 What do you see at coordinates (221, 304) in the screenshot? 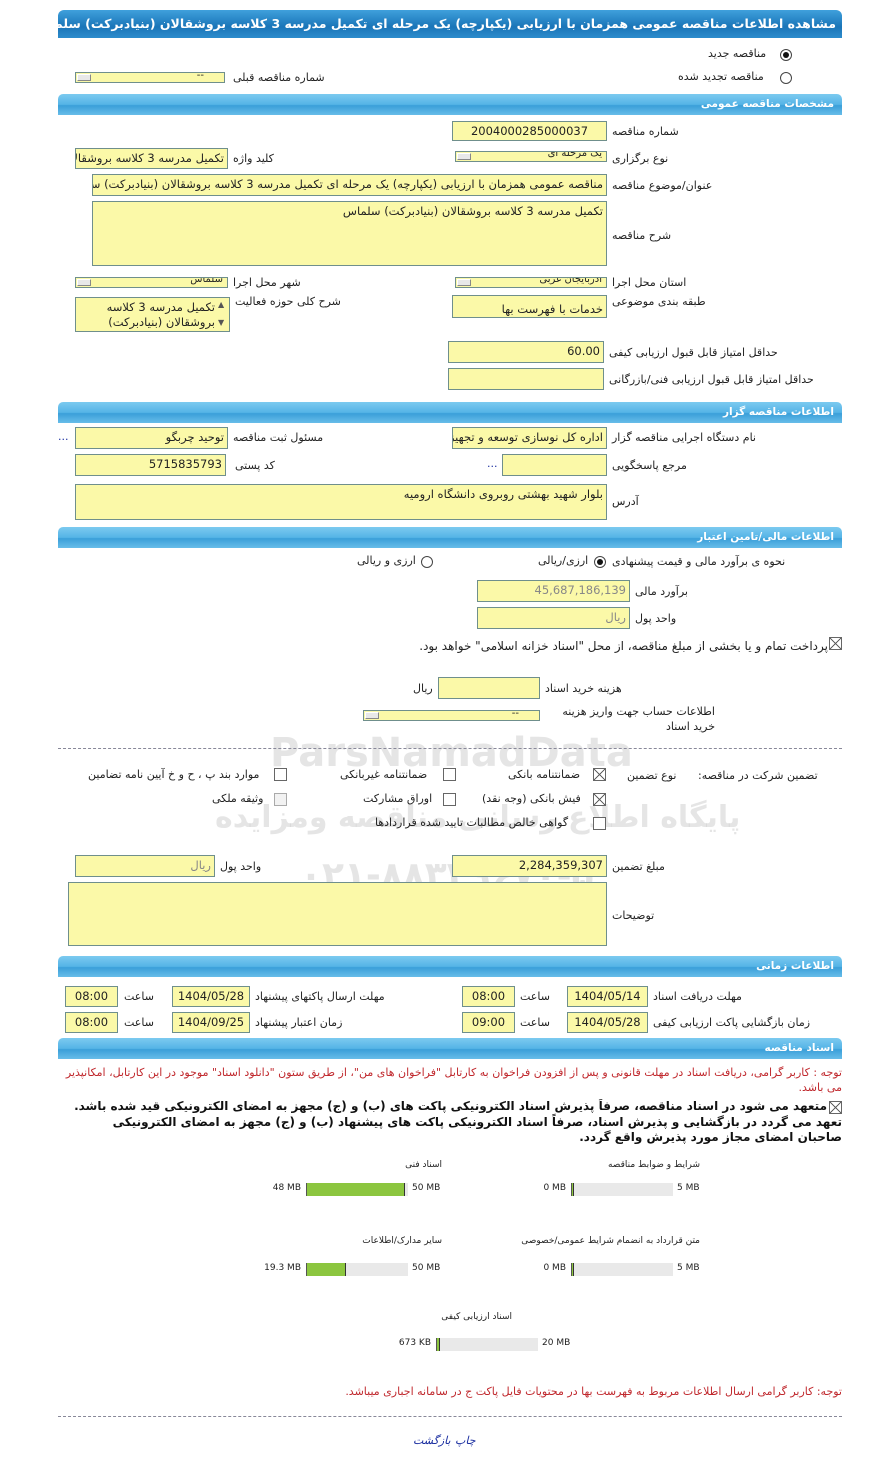
I see `scroll-up-icon: ▲` at bounding box center [221, 304].